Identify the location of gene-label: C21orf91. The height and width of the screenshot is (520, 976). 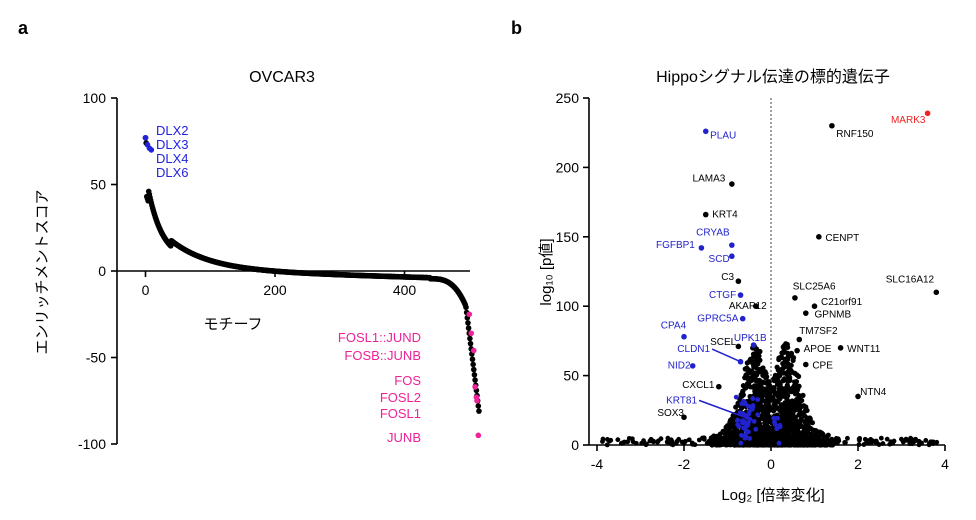
(842, 302).